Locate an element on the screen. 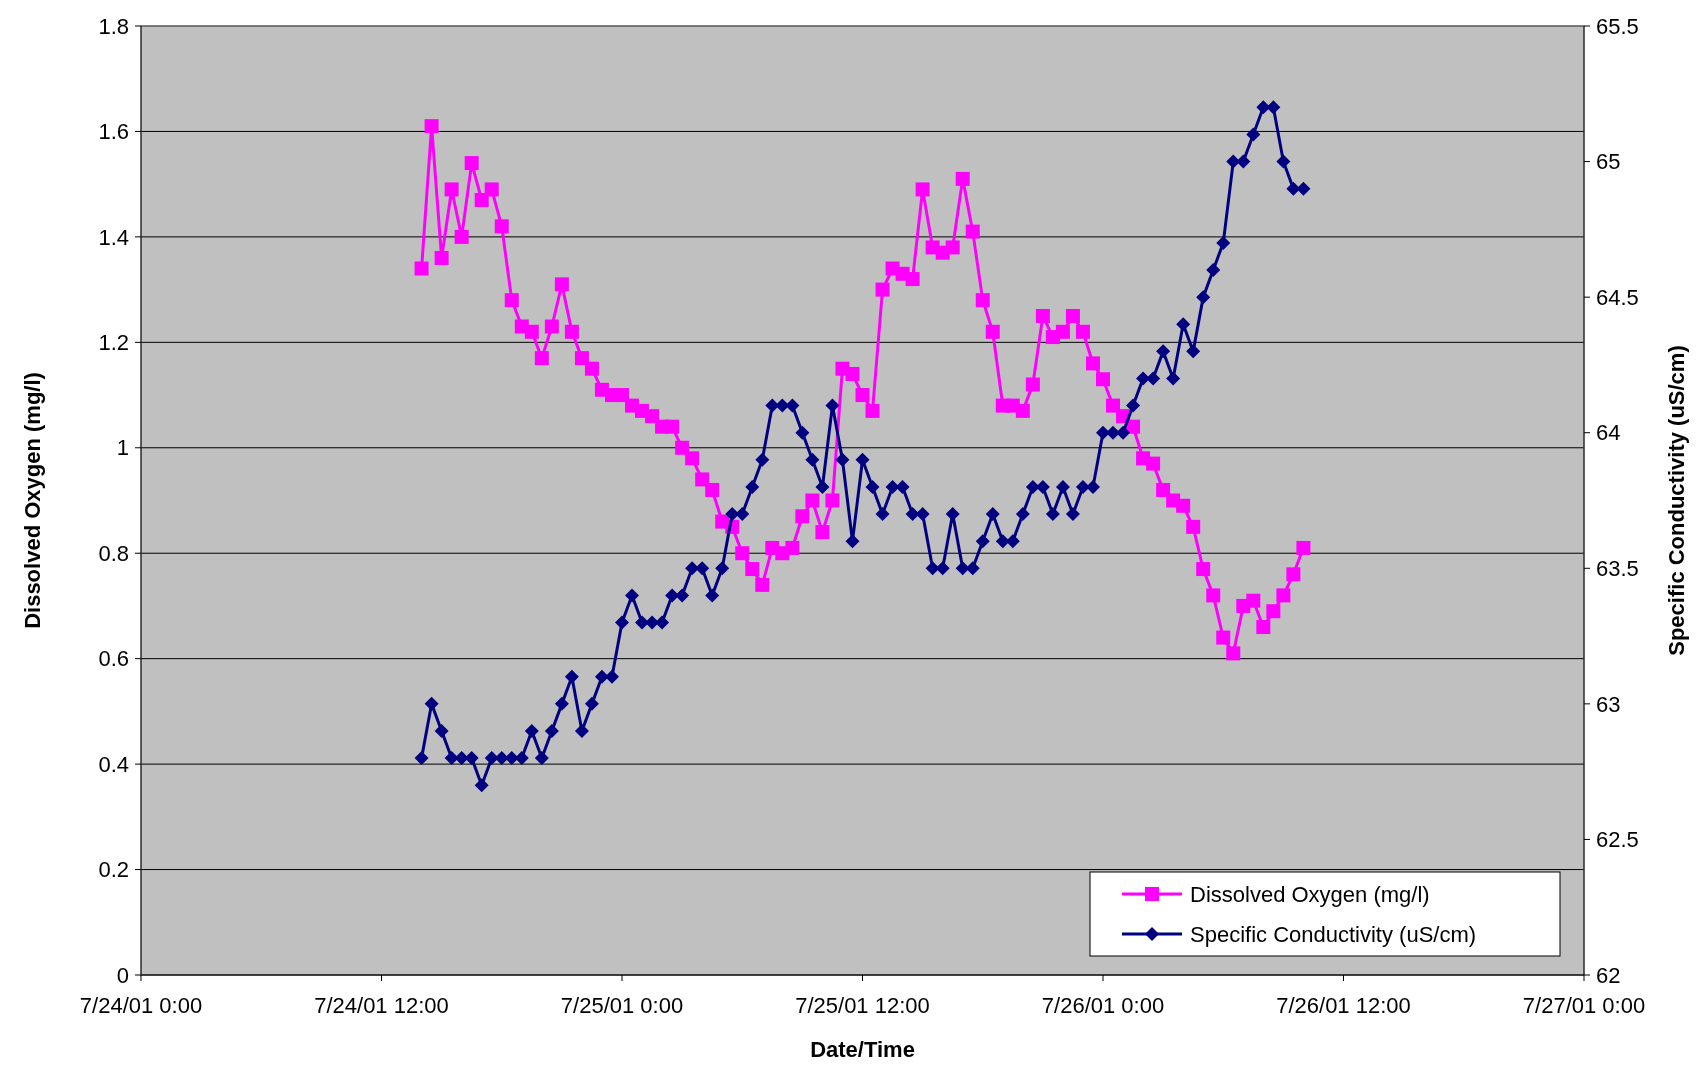 This screenshot has width=1703, height=1067. y2-tick-label: 64 is located at coordinates (1608, 433).